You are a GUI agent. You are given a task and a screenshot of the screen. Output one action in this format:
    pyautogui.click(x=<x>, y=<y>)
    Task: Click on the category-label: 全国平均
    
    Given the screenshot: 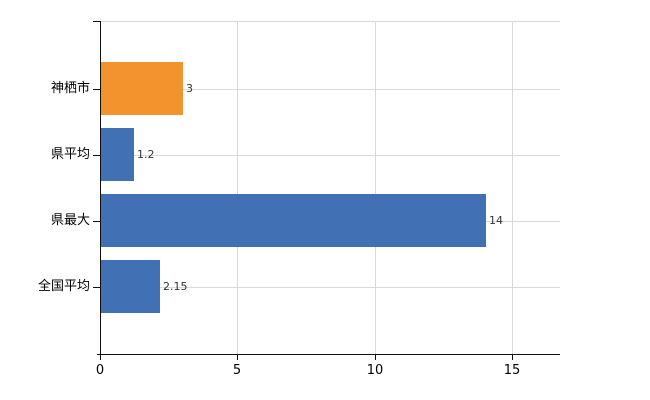 What is the action you would take?
    pyautogui.click(x=63, y=286)
    